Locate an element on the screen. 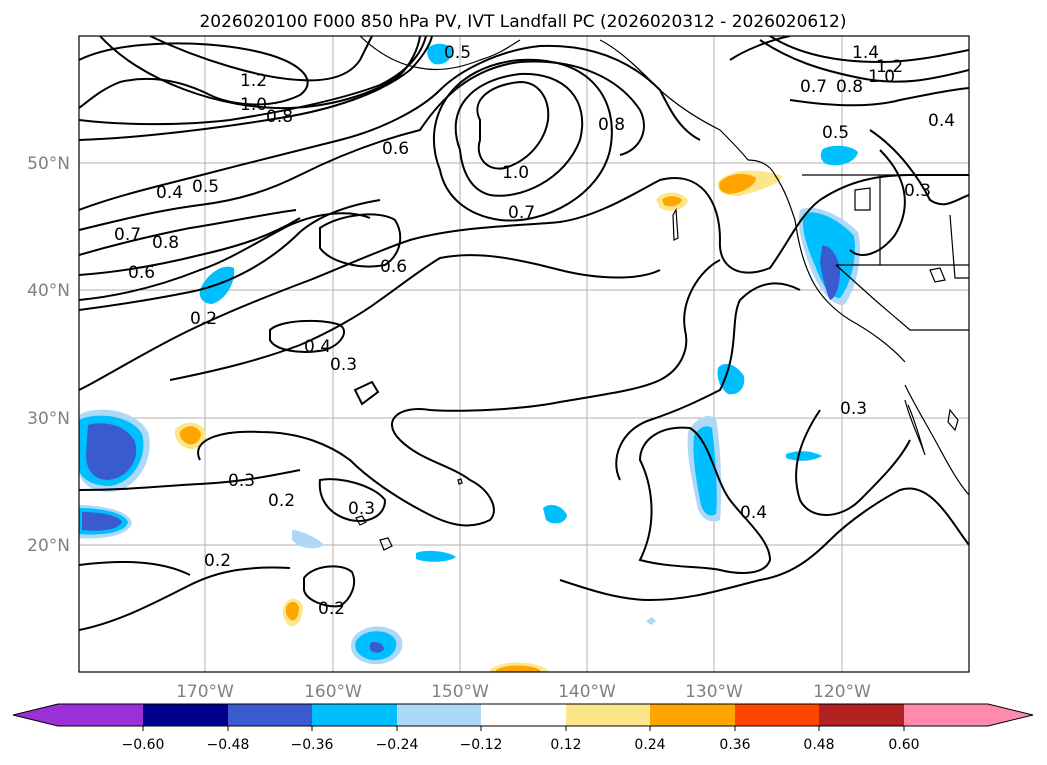 This screenshot has width=1047, height=765. lon-tick-label: 130°W is located at coordinates (714, 692).